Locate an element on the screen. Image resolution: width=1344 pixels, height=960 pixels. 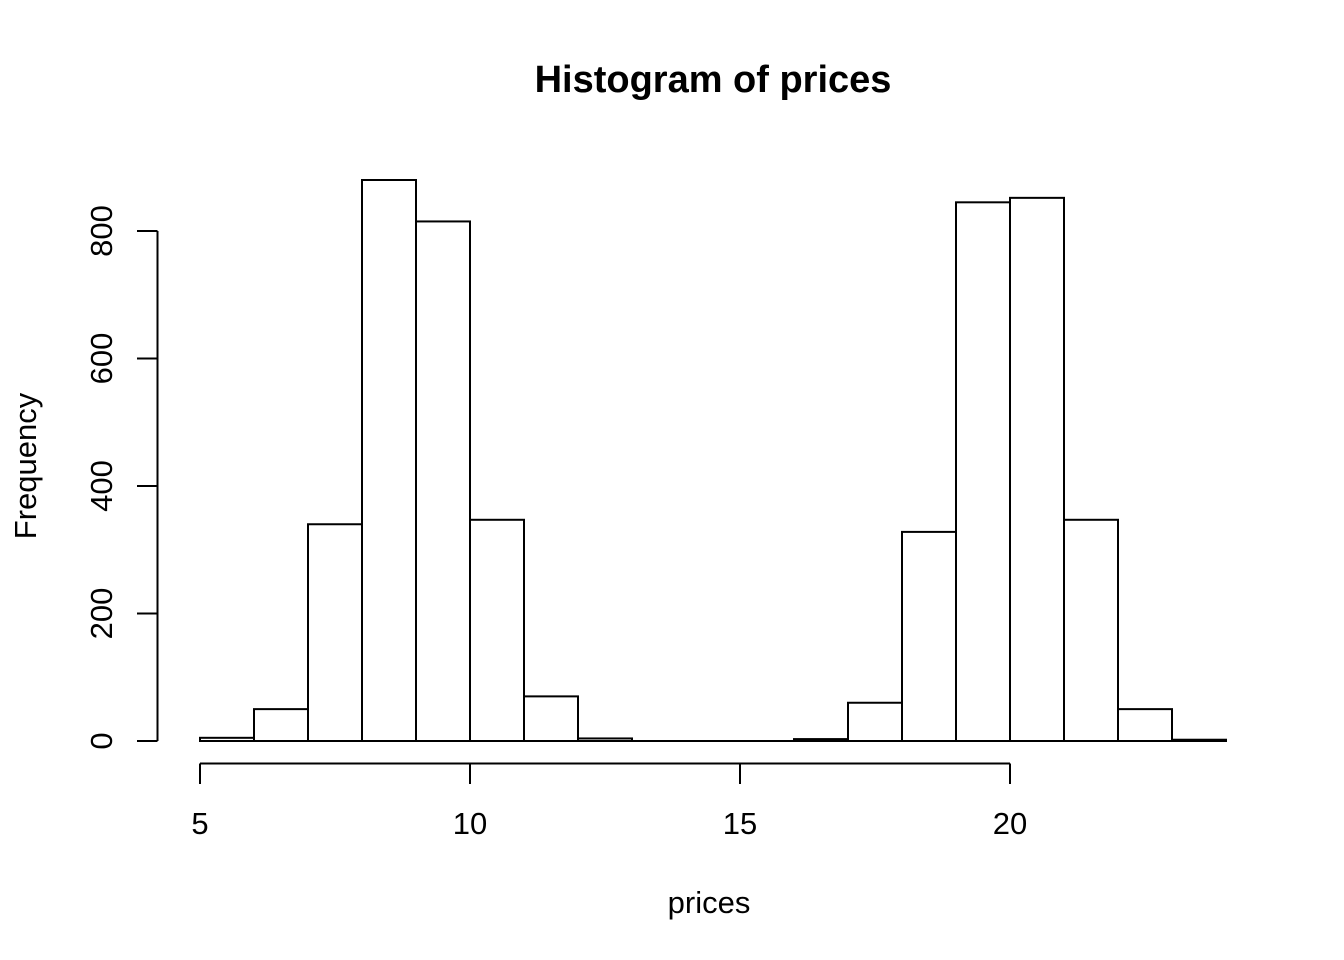
y-axis-tick-label: 0 is located at coordinates (101, 740).